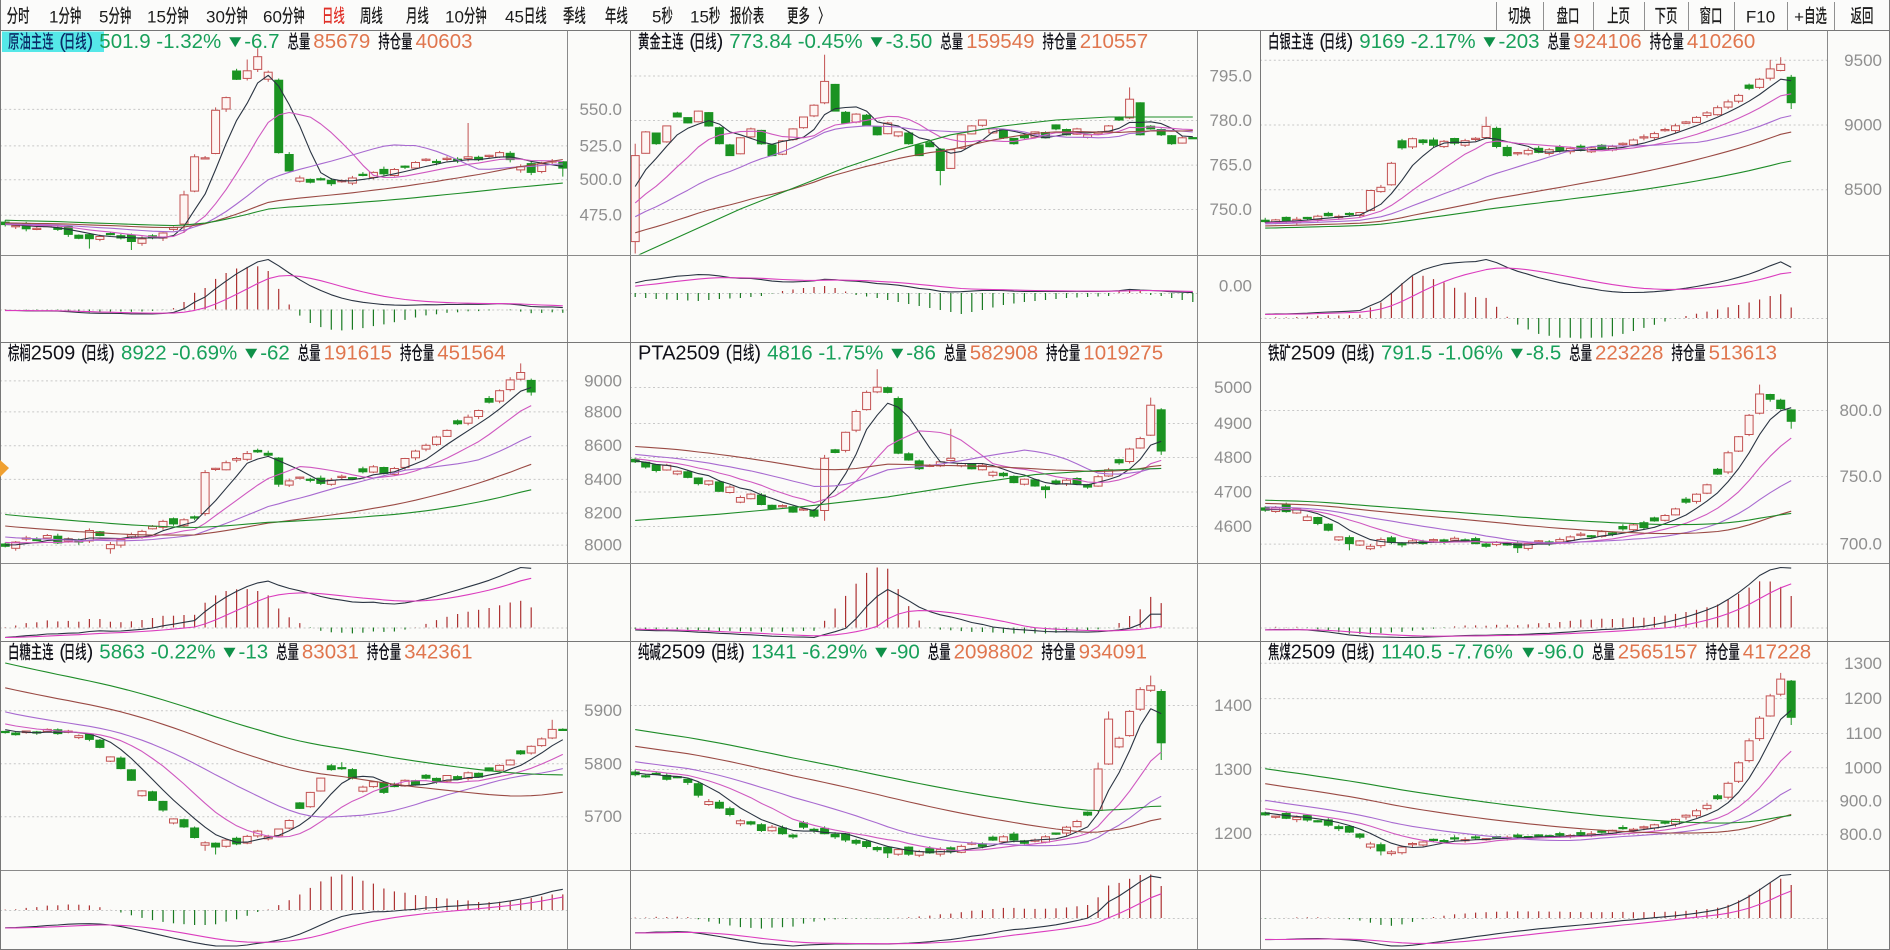  What do you see at coordinates (454, 17) in the screenshot?
I see `svg-text: 10` at bounding box center [454, 17].